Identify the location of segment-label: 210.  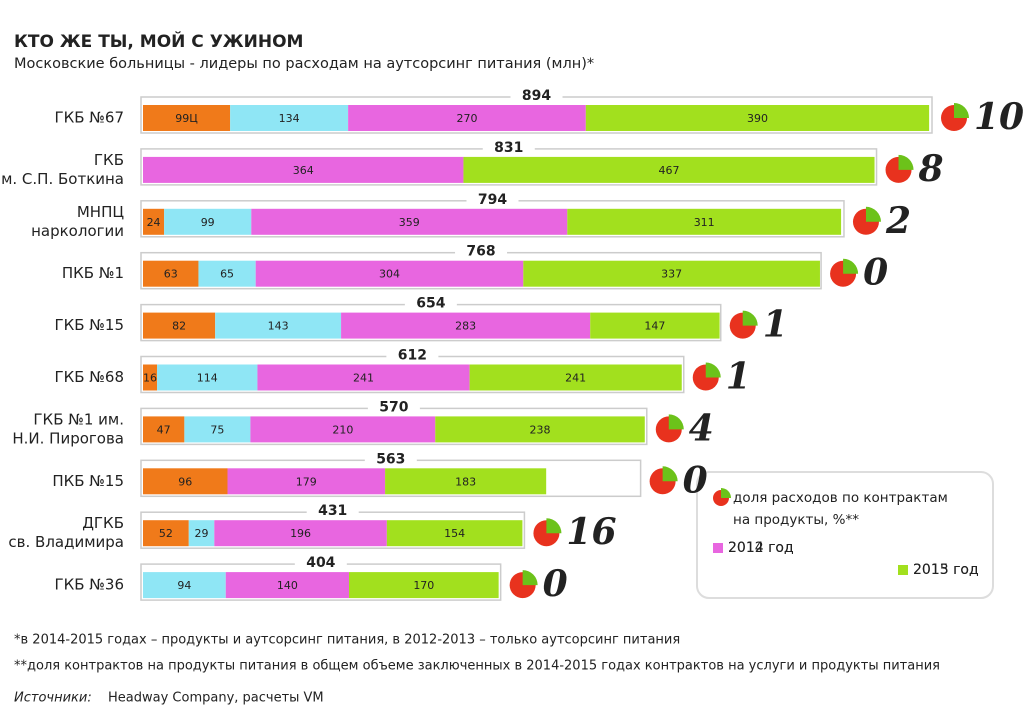
(342, 429).